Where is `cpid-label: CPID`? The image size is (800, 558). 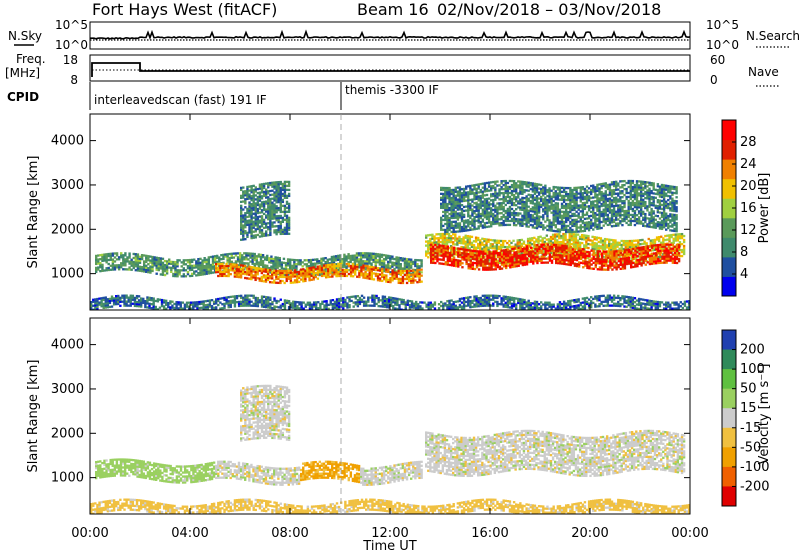
cpid-label: CPID is located at coordinates (23, 97).